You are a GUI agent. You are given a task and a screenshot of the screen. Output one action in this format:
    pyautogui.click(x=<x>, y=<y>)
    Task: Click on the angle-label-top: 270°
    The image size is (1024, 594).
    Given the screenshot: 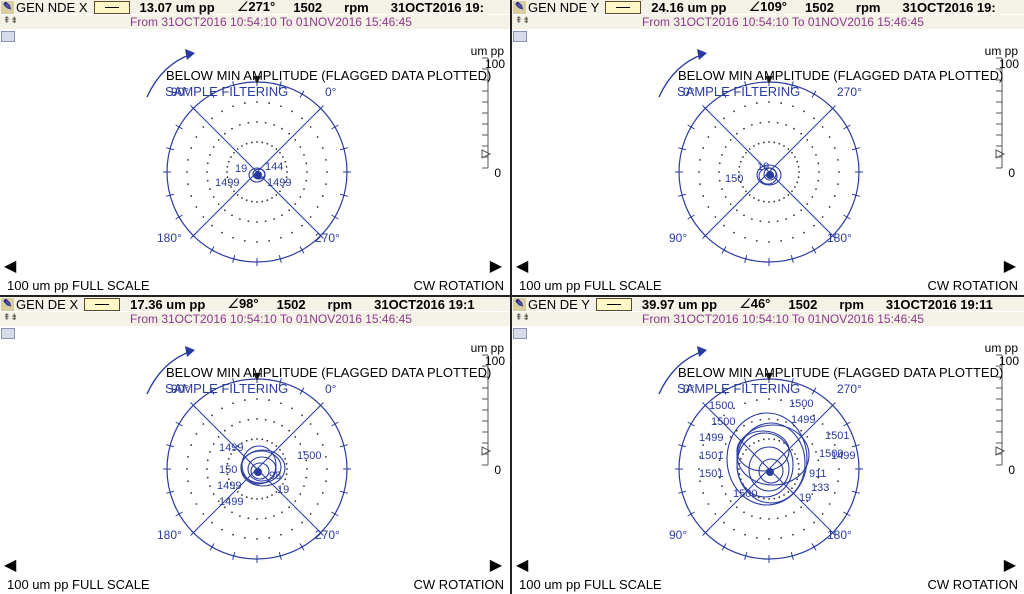 What is the action you would take?
    pyautogui.click(x=849, y=389)
    